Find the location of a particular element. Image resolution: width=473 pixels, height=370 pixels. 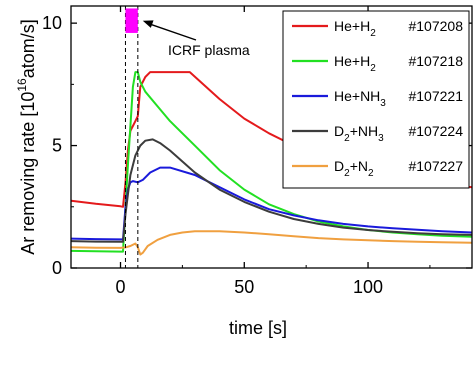

x-axis-label: time [s] is located at coordinates (258, 328).